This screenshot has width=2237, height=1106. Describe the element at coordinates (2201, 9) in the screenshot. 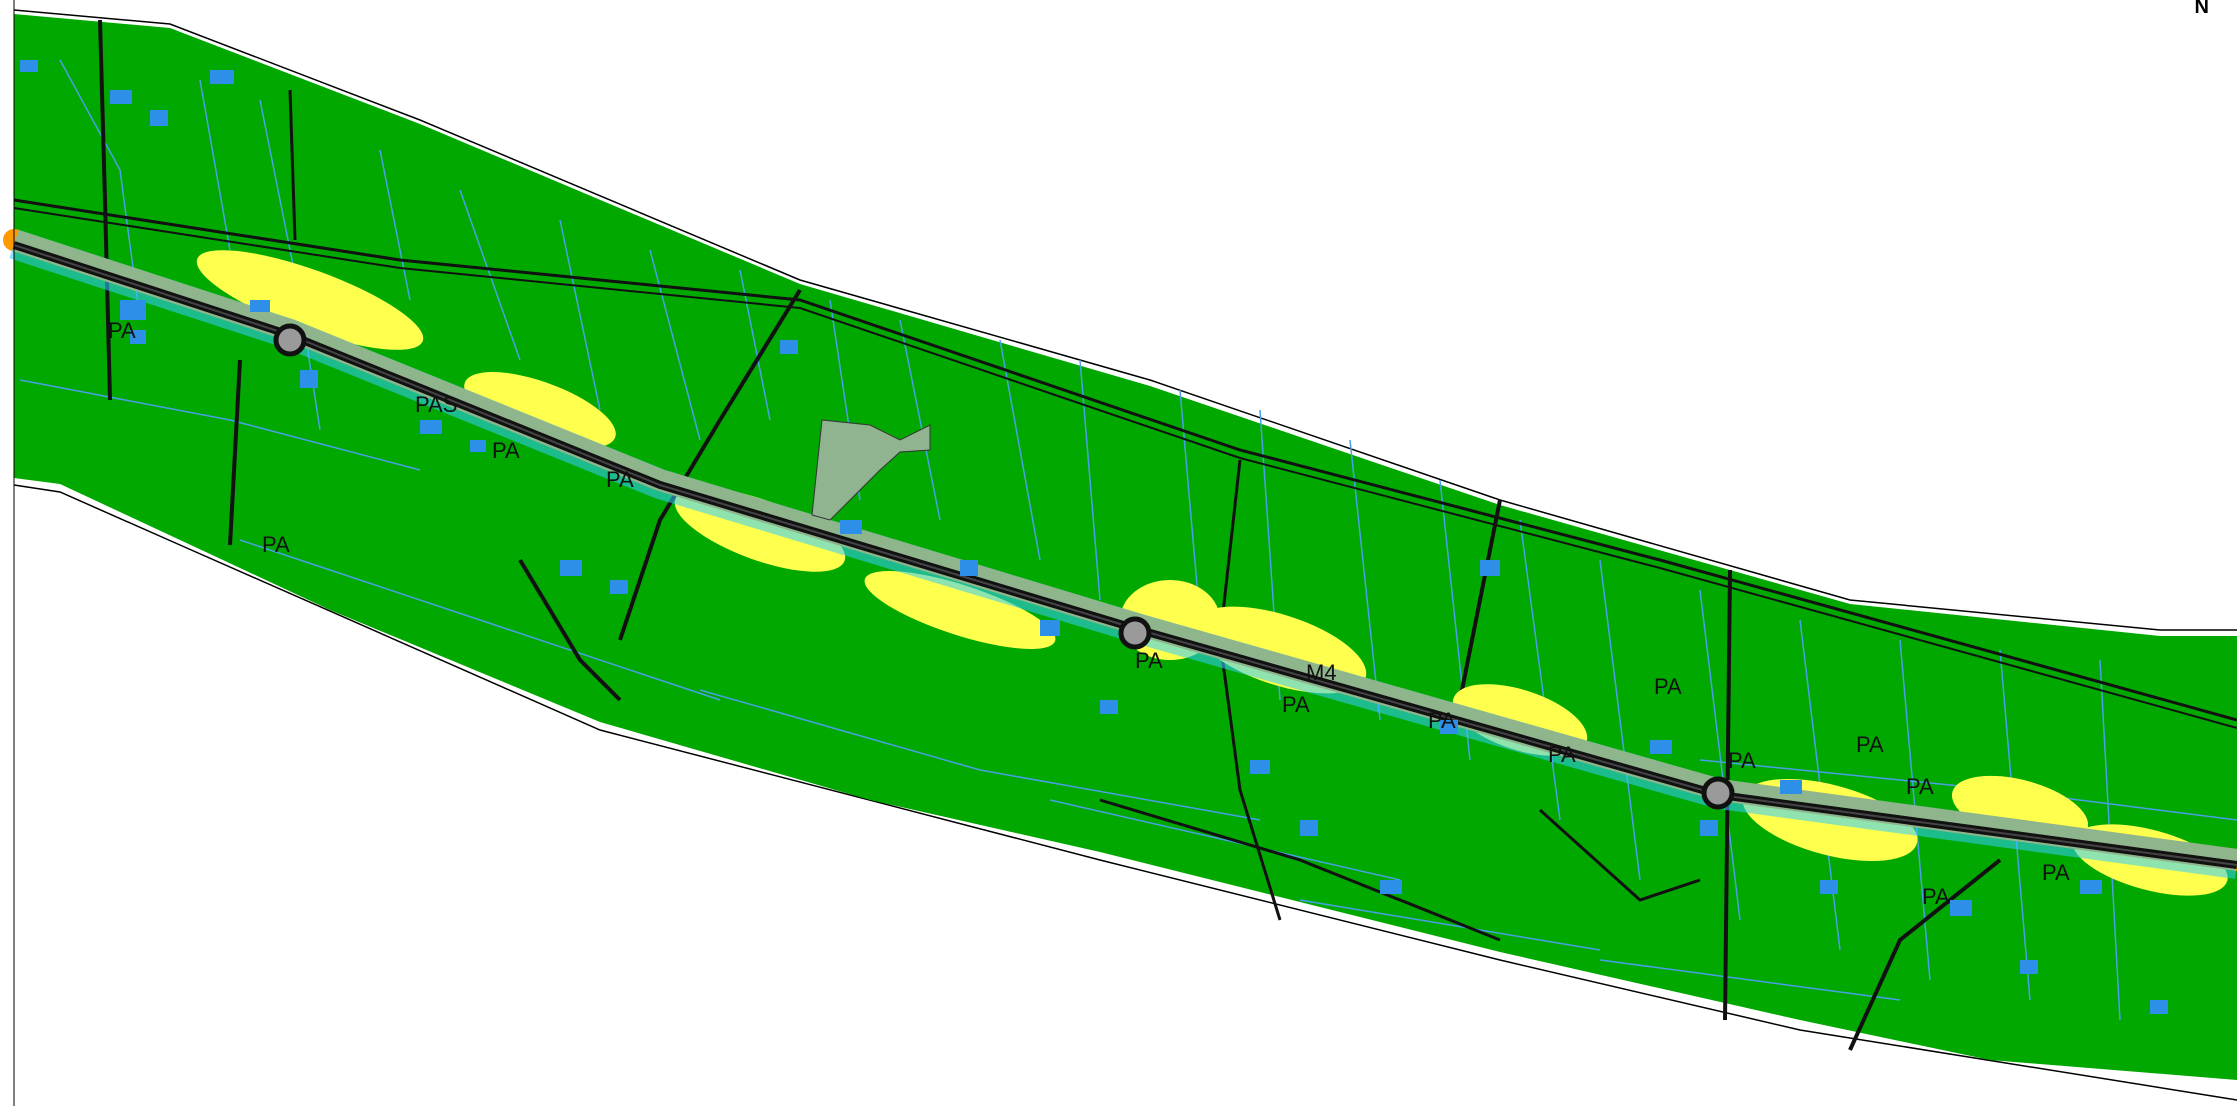

I see `north-arrow-label: N` at that location.